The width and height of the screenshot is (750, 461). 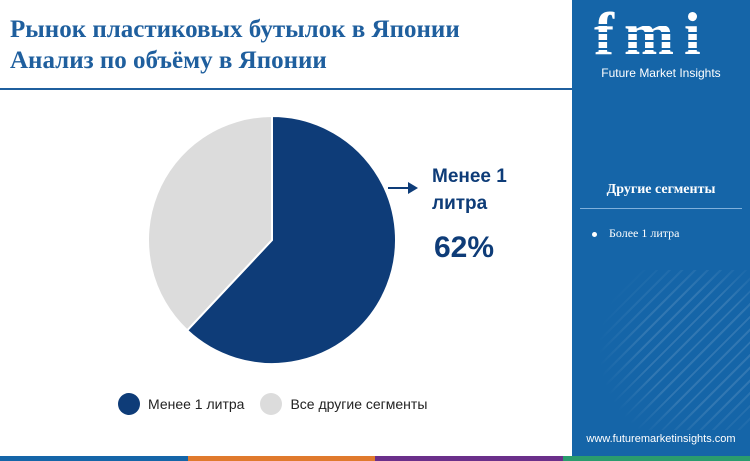 What do you see at coordinates (661, 439) in the screenshot?
I see `website-link: www.futuremarketinsights.com` at bounding box center [661, 439].